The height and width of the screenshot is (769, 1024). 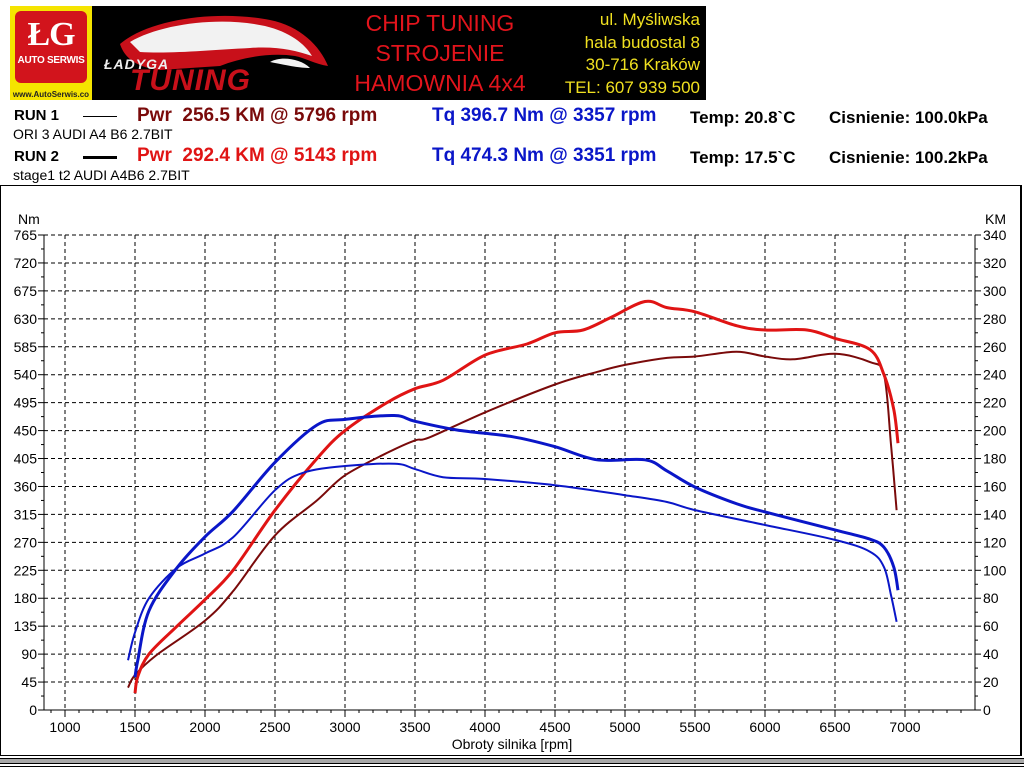 What do you see at coordinates (26, 347) in the screenshot?
I see `left-axis-tick-label: 585` at bounding box center [26, 347].